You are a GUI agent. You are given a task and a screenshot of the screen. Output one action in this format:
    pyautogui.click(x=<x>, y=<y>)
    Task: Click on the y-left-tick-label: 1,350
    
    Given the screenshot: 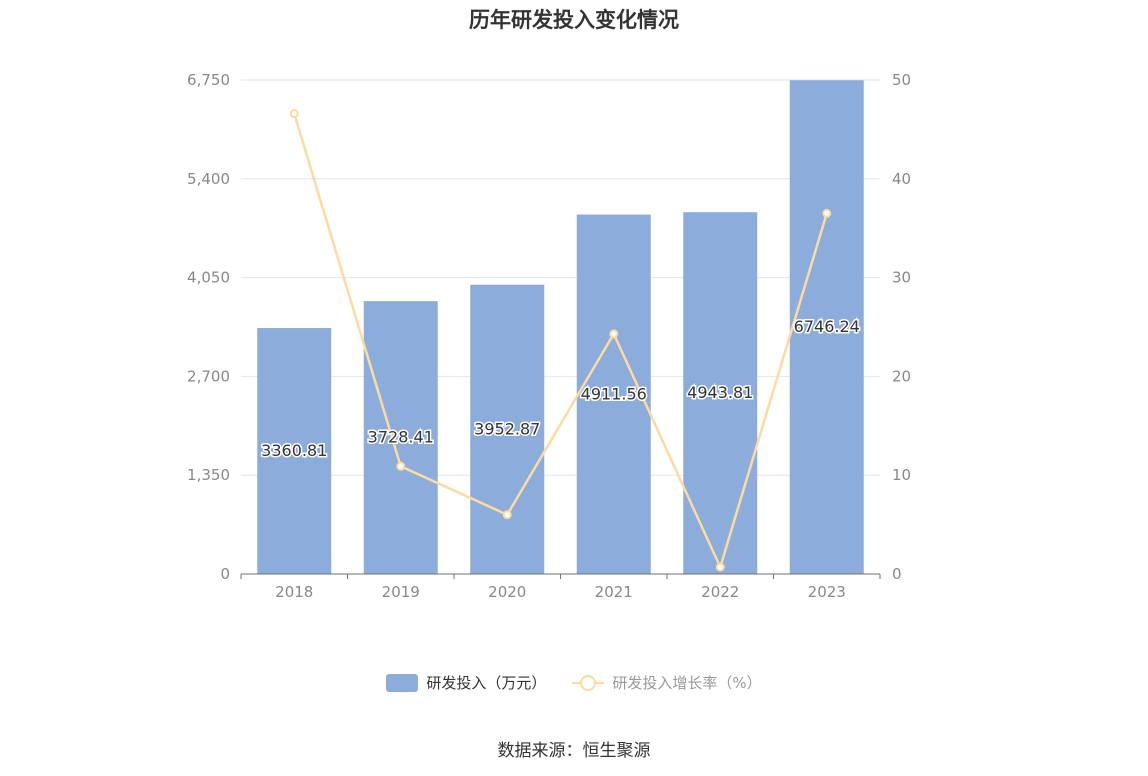 What is the action you would take?
    pyautogui.click(x=208, y=475)
    